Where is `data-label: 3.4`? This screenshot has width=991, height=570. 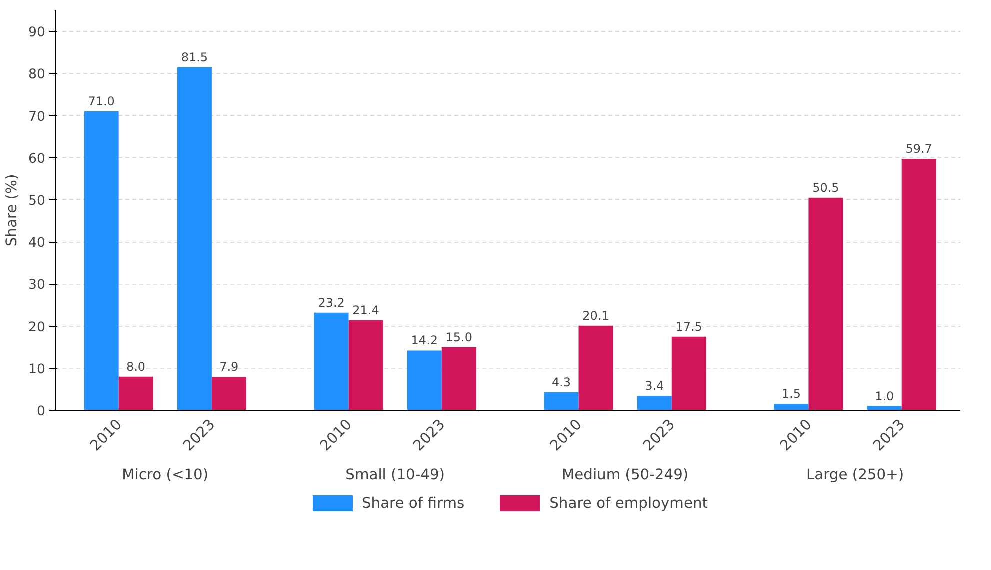 data-label: 3.4 is located at coordinates (654, 386).